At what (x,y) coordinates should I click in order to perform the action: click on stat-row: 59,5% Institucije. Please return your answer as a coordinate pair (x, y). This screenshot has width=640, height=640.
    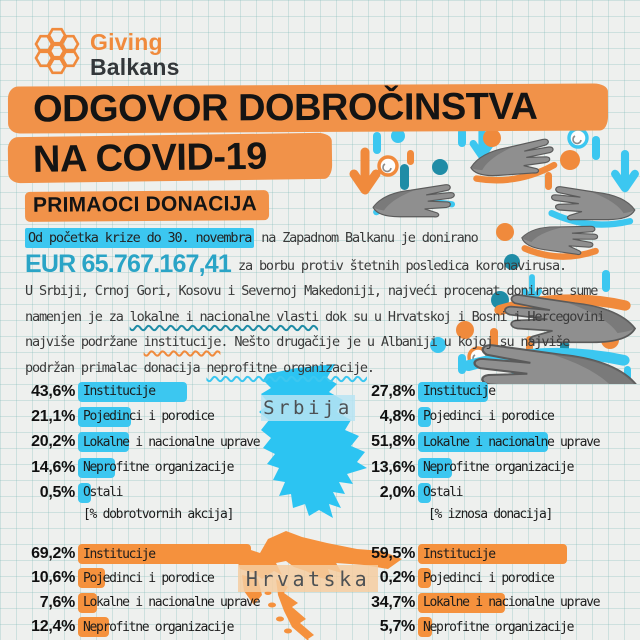
    Looking at the image, I should click on (484, 554).